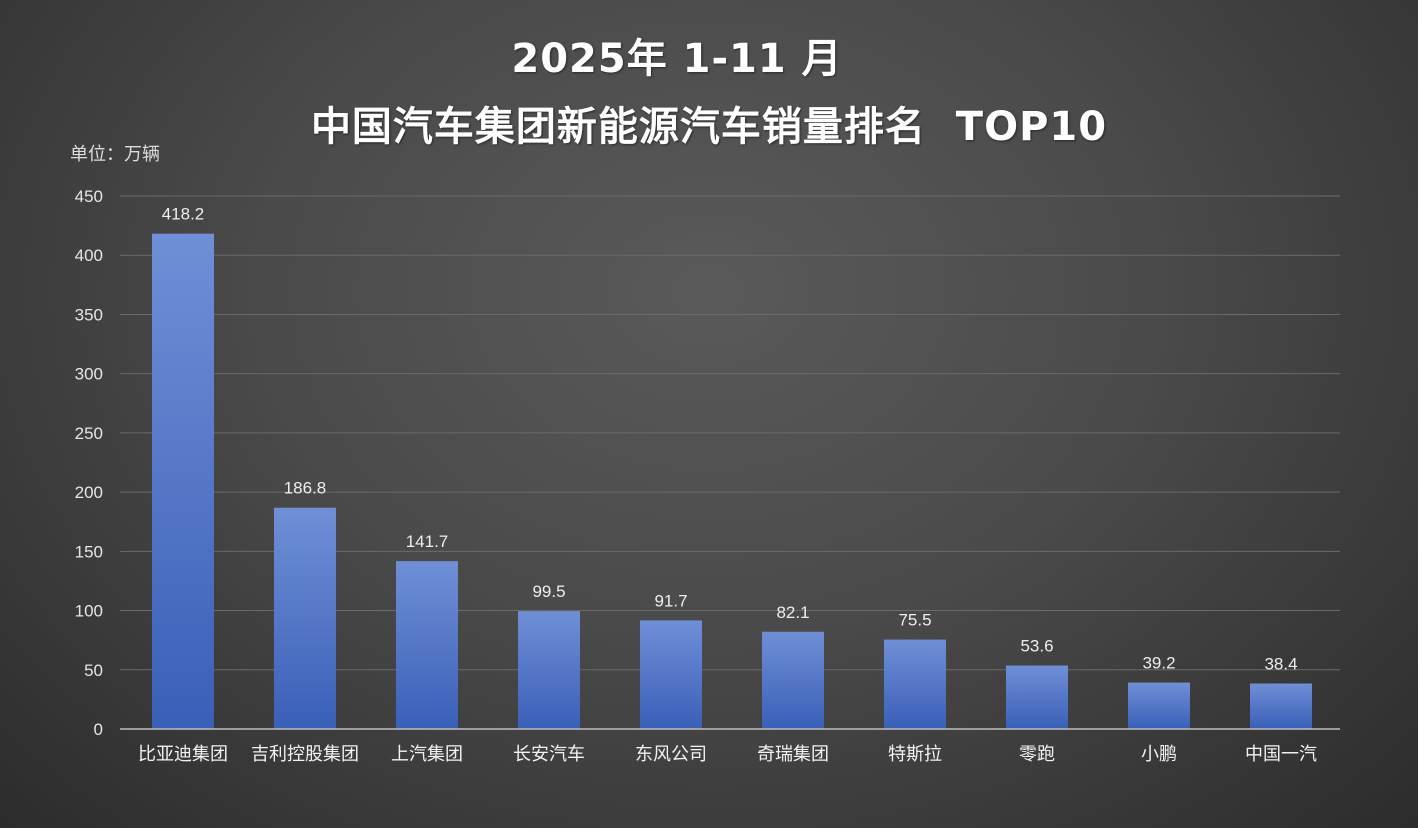 The image size is (1418, 828). What do you see at coordinates (914, 620) in the screenshot?
I see `value-label: 75.5` at bounding box center [914, 620].